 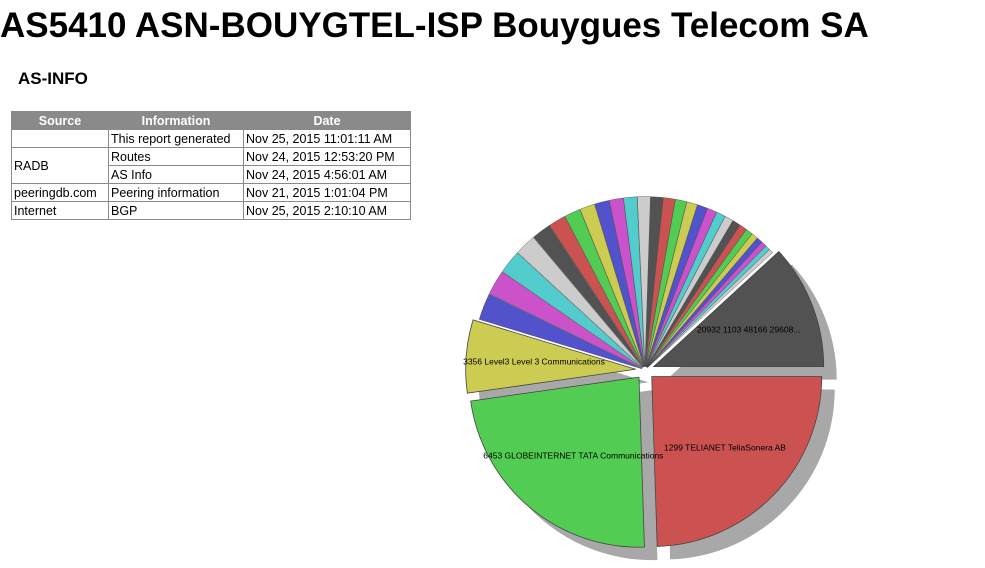 What do you see at coordinates (176, 120) in the screenshot?
I see `column-header-information: Information` at bounding box center [176, 120].